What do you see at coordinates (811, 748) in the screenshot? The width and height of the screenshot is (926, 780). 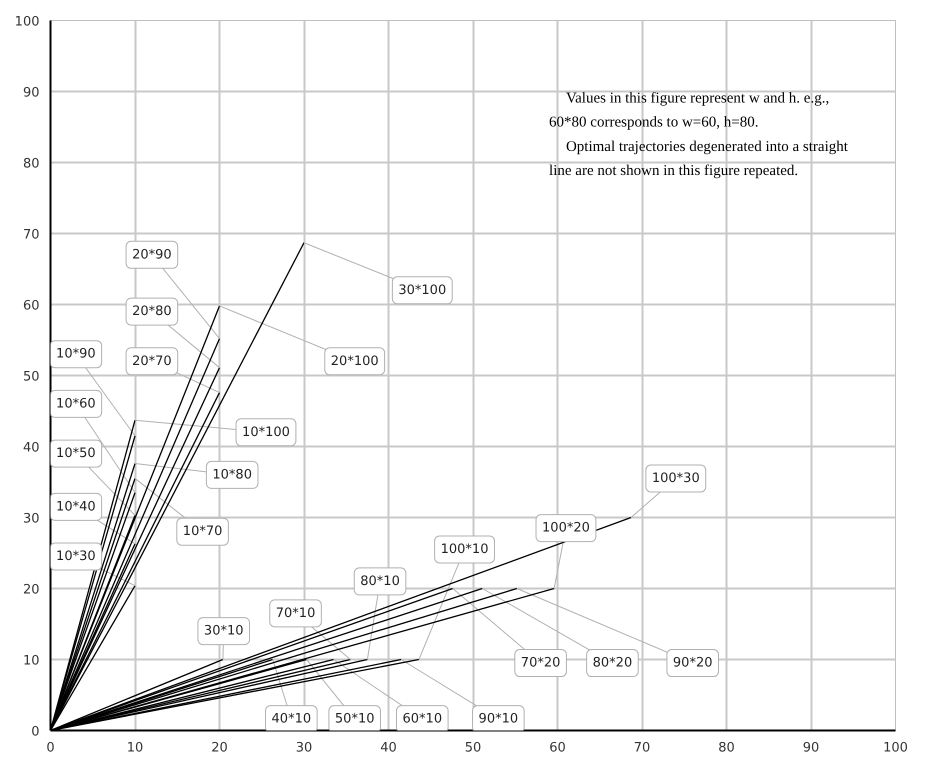 I see `x-tick-label: 90` at bounding box center [811, 748].